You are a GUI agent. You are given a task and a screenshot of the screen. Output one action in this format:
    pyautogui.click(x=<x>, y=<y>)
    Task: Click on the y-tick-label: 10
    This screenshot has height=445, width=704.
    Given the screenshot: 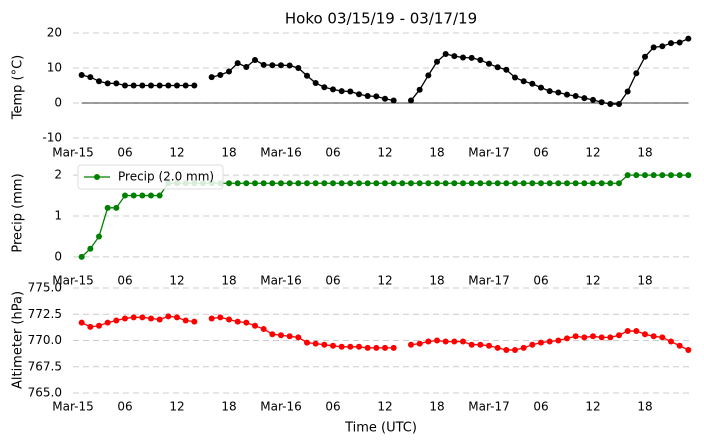 What is the action you would take?
    pyautogui.click(x=54, y=68)
    